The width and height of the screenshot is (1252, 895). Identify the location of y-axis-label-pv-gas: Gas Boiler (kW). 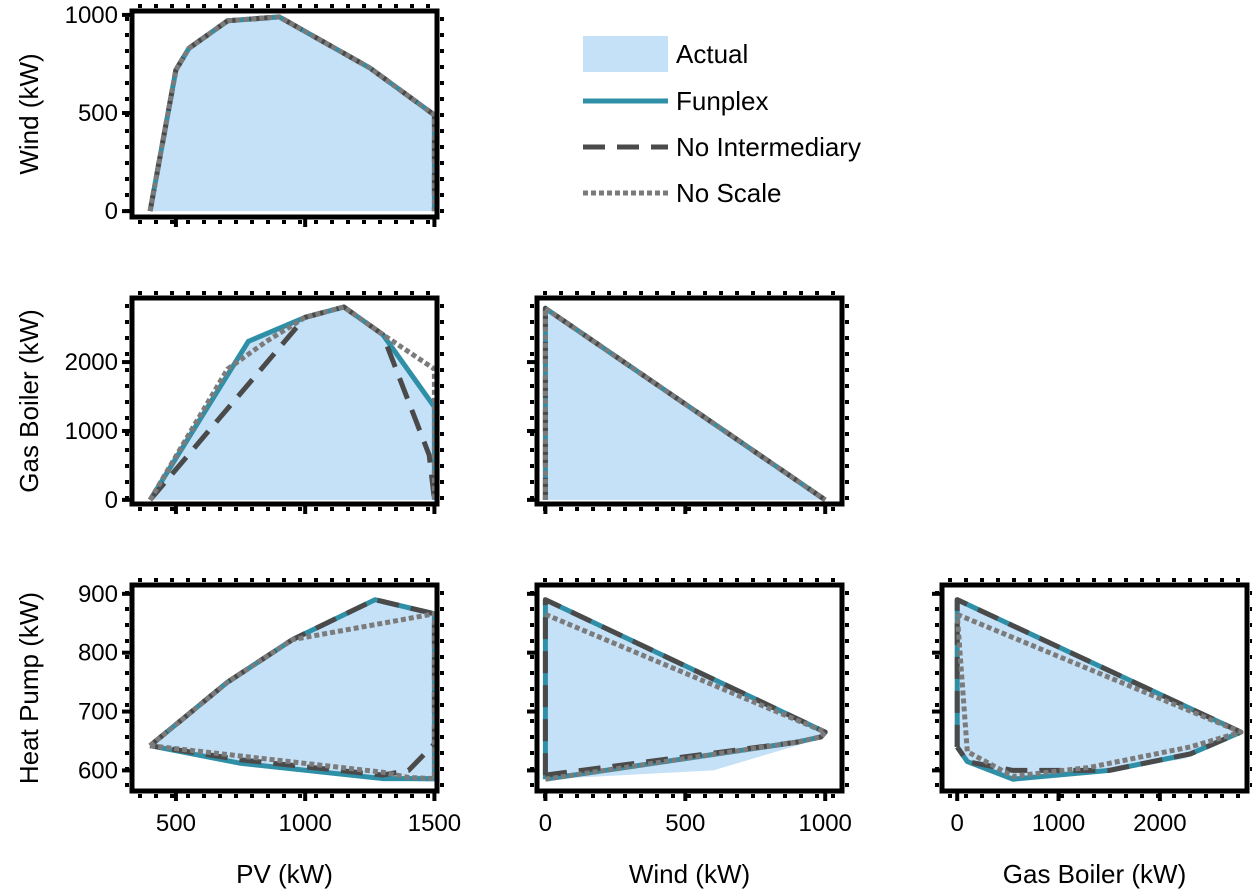
(29, 400).